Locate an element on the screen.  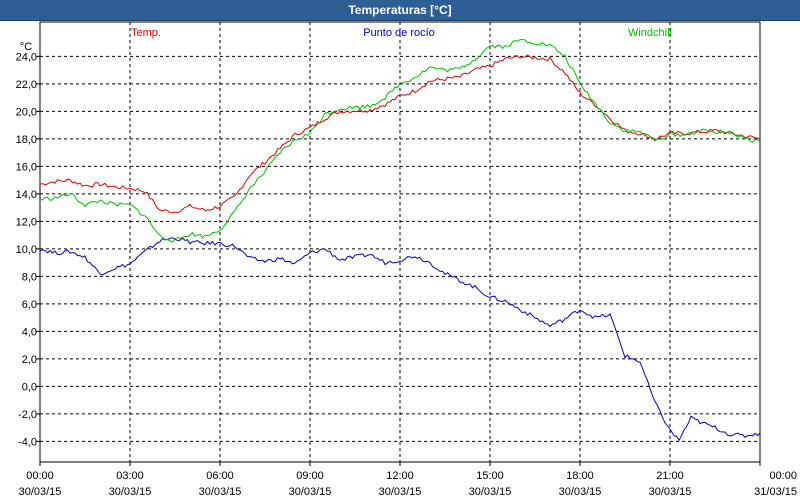
x-tick-time: 06:00 is located at coordinates (220, 476).